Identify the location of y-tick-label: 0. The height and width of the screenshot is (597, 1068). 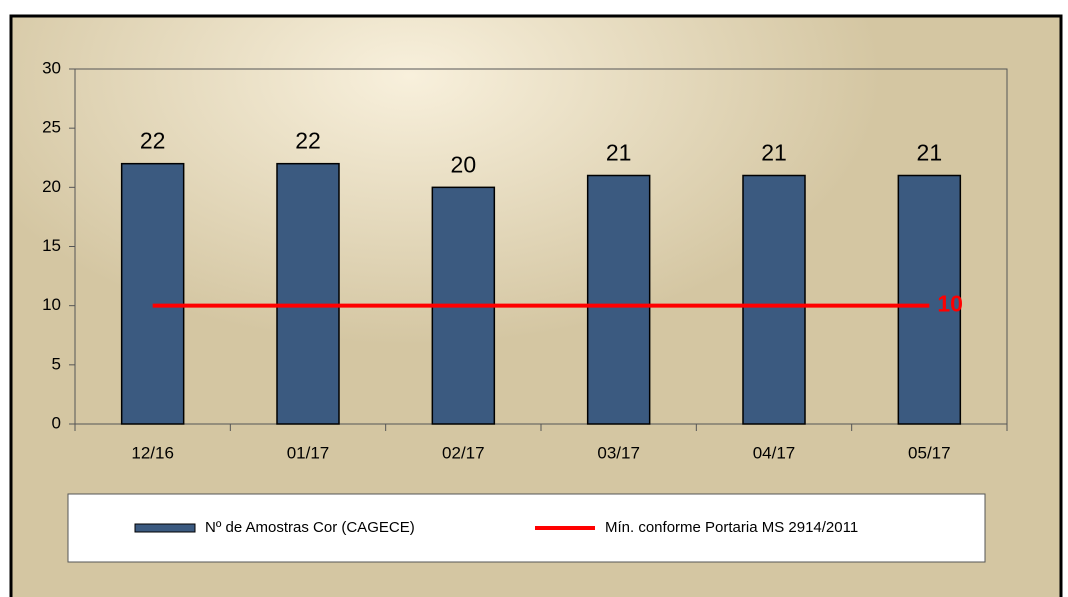
(56, 422).